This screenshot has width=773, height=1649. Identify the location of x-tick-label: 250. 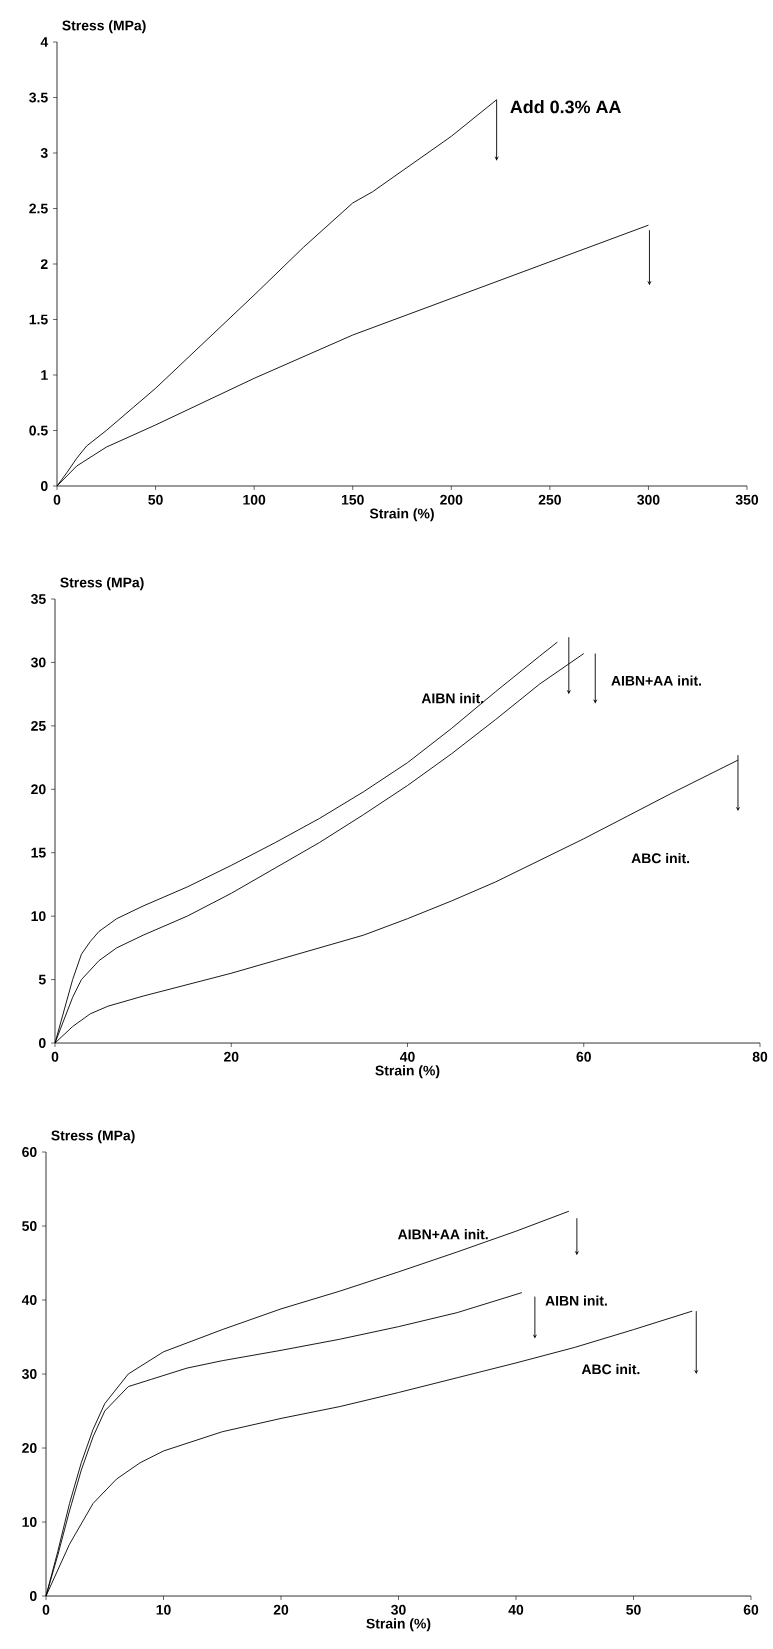
(549, 499).